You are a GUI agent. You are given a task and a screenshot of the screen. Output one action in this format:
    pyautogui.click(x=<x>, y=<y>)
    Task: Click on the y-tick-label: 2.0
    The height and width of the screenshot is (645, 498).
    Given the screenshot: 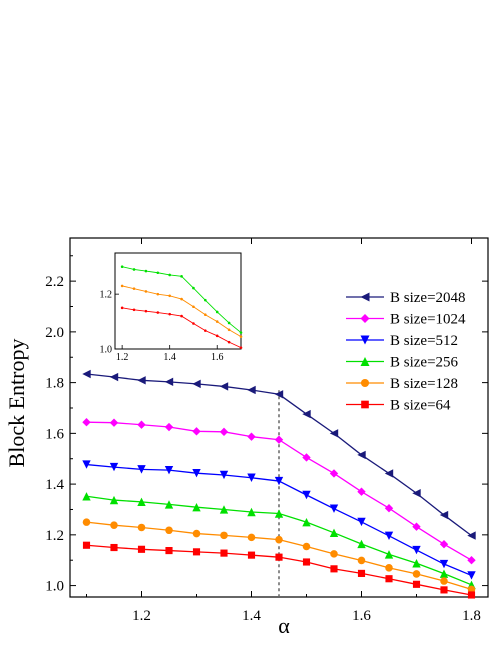 What is the action you would take?
    pyautogui.click(x=54, y=333)
    